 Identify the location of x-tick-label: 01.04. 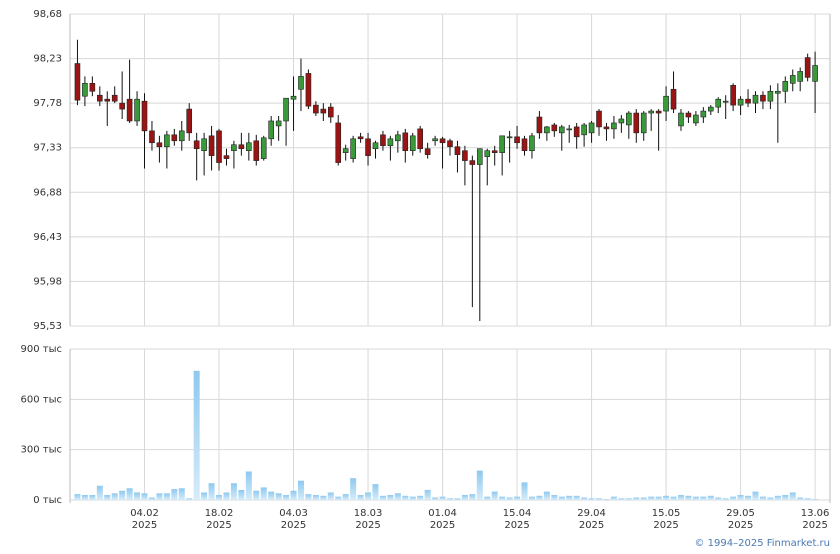
(442, 513).